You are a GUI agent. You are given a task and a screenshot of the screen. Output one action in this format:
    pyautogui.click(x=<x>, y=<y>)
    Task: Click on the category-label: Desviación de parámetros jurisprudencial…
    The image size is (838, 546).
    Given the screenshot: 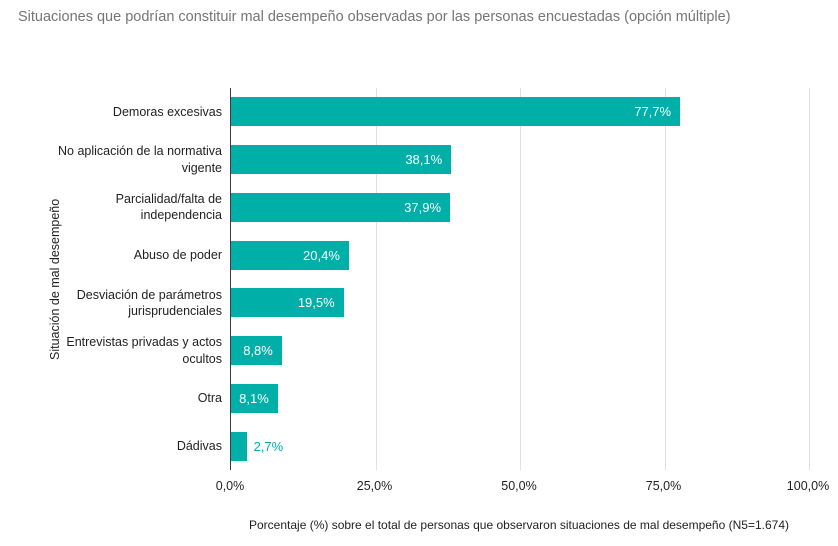 What is the action you would take?
    pyautogui.click(x=149, y=302)
    